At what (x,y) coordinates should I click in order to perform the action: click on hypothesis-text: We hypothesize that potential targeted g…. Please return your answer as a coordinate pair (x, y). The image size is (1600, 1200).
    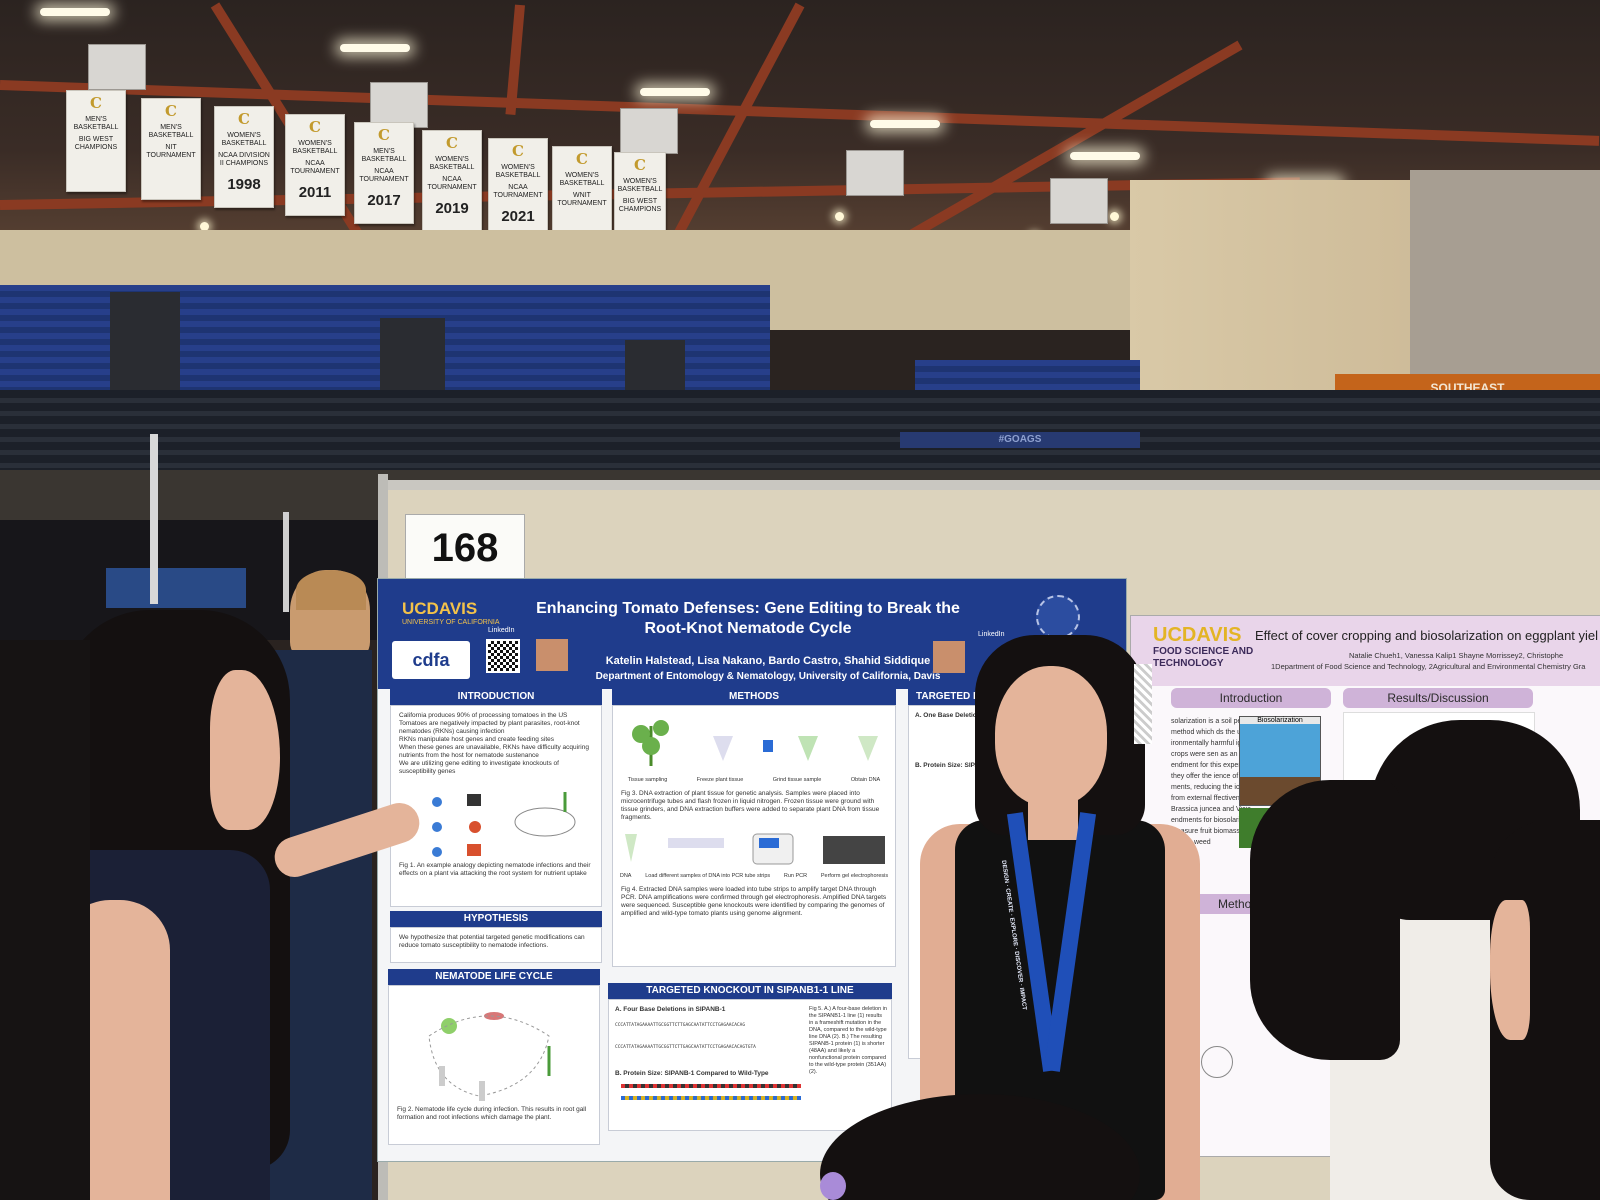
    Looking at the image, I should click on (492, 941).